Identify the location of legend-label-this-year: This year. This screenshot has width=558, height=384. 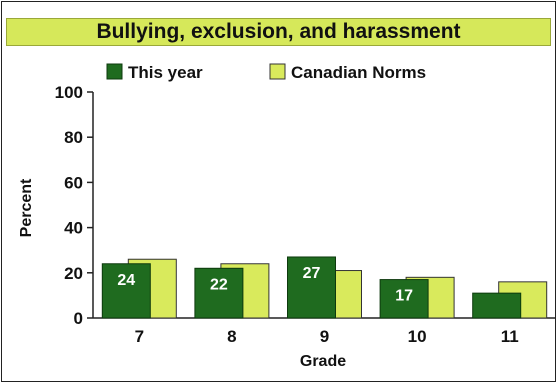
(165, 72).